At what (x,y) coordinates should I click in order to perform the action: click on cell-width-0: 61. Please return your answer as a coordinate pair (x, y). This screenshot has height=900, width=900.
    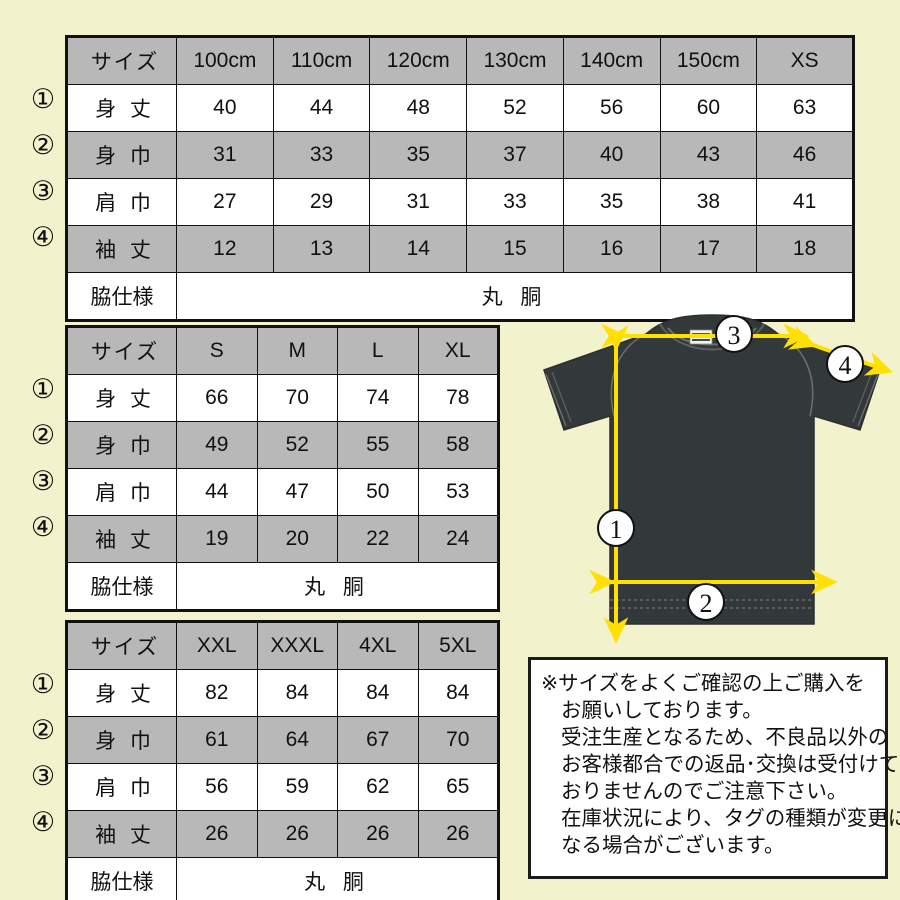
    Looking at the image, I should click on (217, 740).